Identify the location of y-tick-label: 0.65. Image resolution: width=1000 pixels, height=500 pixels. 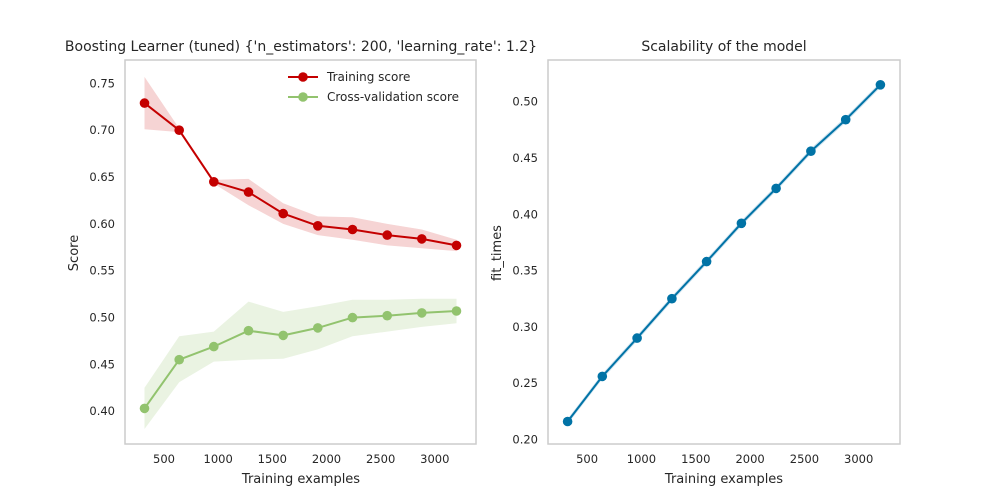
(102, 177).